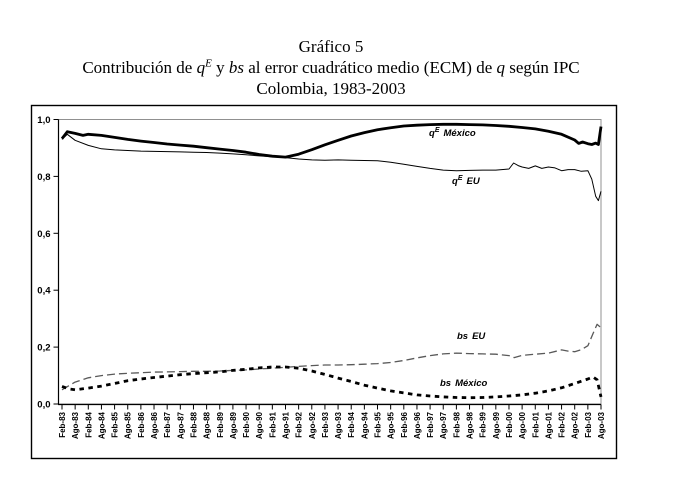 The width and height of the screenshot is (682, 497). Describe the element at coordinates (331, 46) in the screenshot. I see `chart-title-line1: Gráfico 5` at that location.